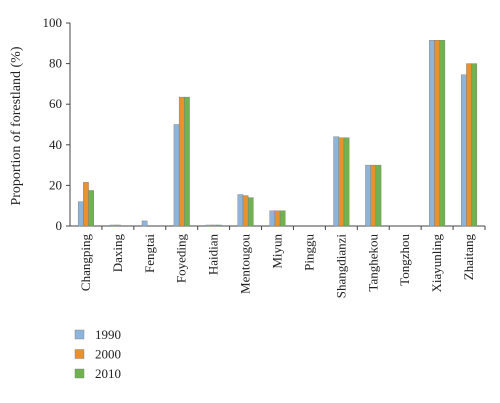  Describe the element at coordinates (341, 182) in the screenshot. I see `bar-2000-shangdianzi` at that location.